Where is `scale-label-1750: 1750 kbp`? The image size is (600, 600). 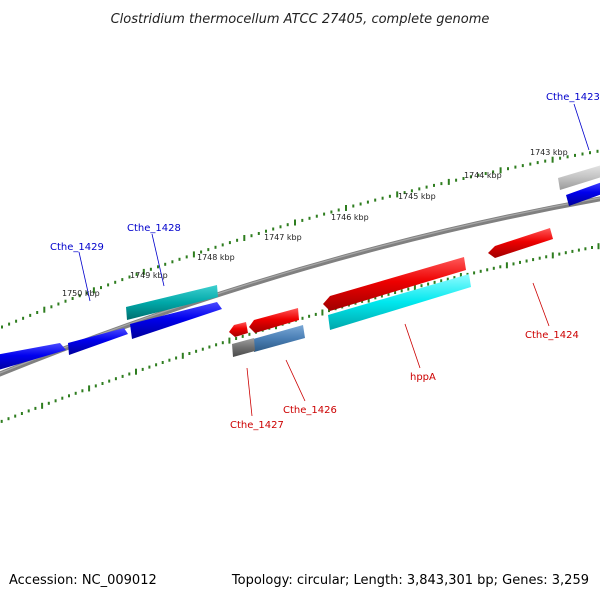
scale-label-1750: 1750 kbp is located at coordinates (81, 293).